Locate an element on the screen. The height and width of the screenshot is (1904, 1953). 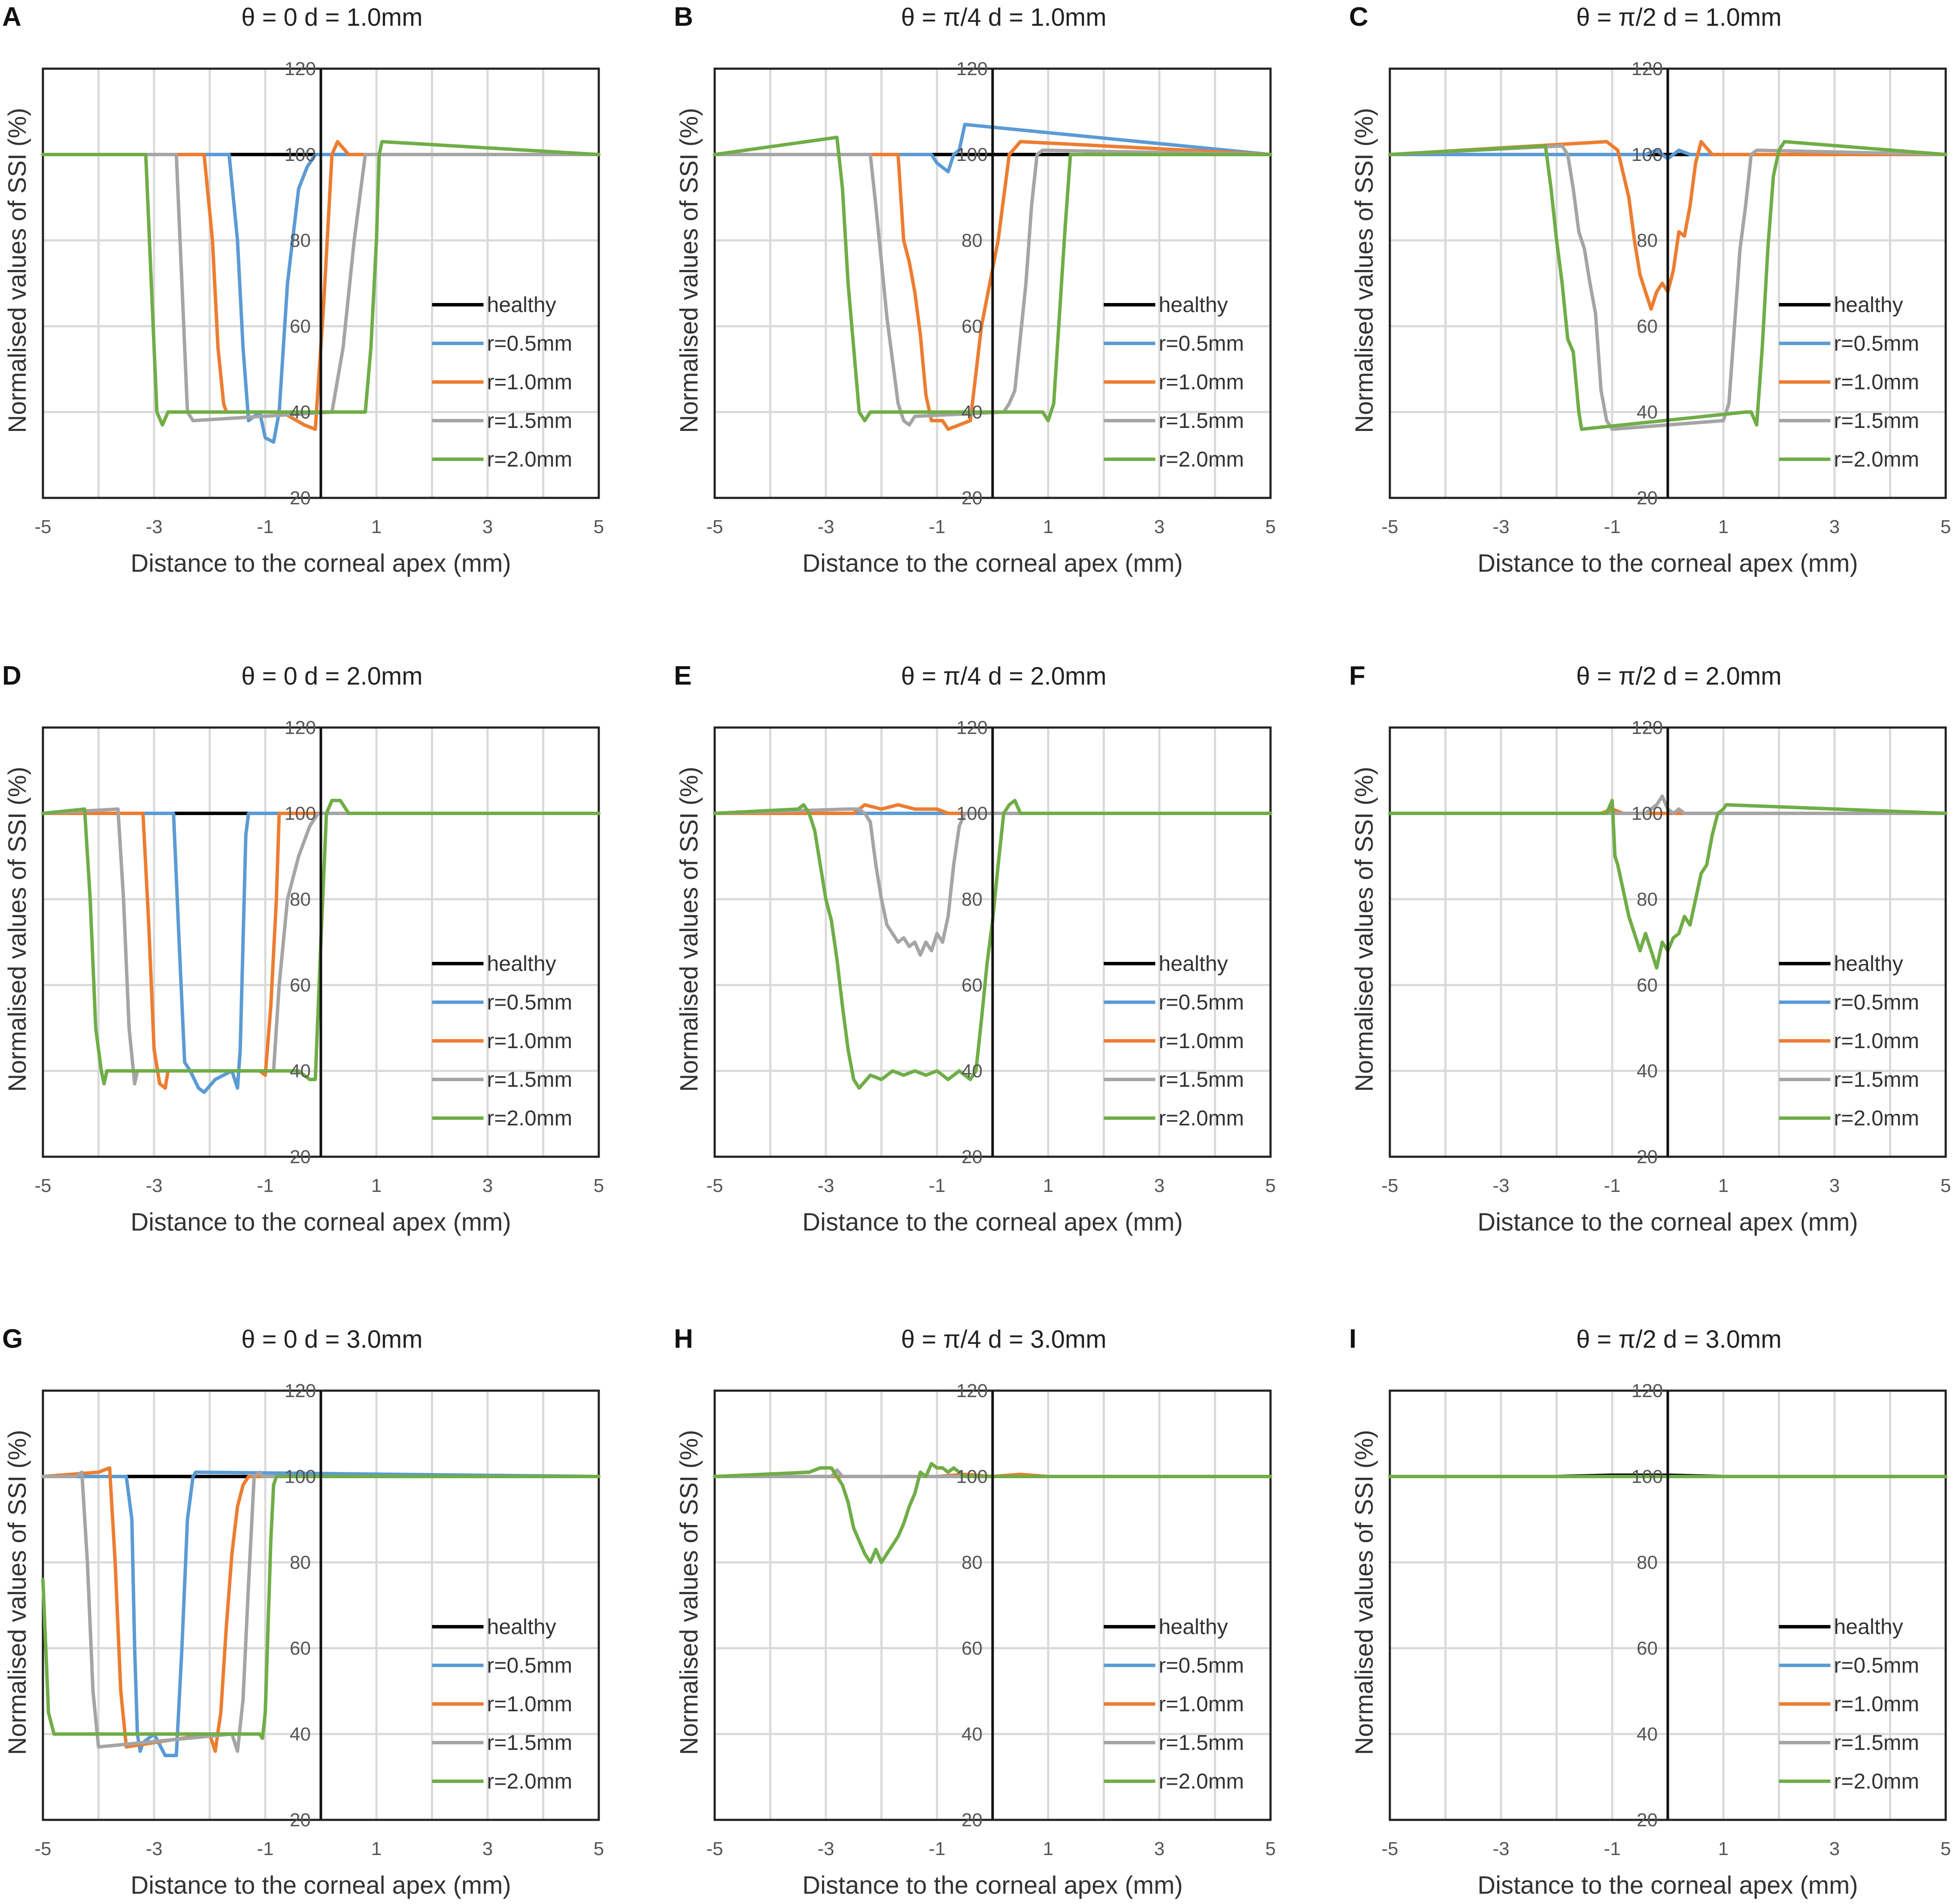
panel-letter: E is located at coordinates (682, 676).